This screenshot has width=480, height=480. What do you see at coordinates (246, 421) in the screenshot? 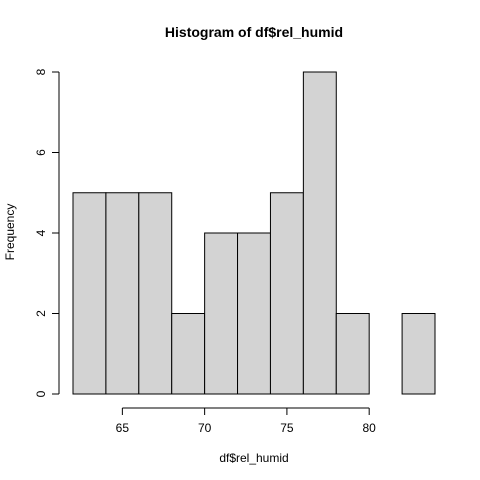
I see `x-axis: 65 70 75 80` at bounding box center [246, 421].